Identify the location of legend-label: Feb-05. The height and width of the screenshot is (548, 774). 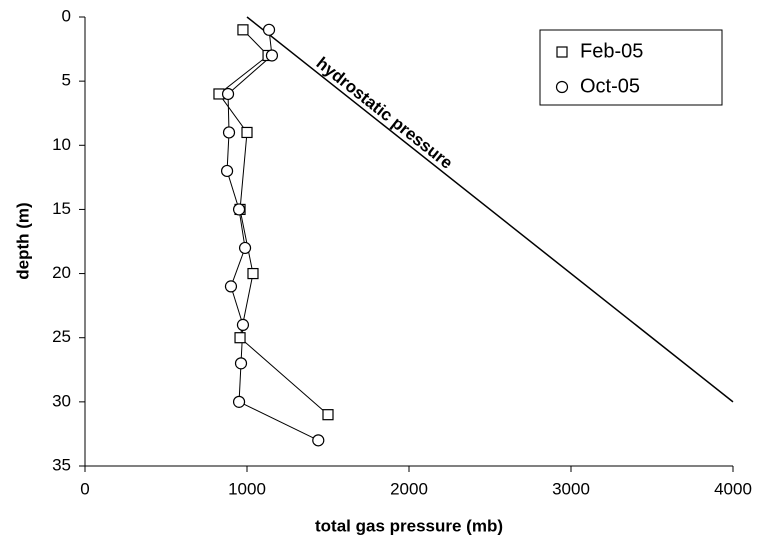
(611, 51).